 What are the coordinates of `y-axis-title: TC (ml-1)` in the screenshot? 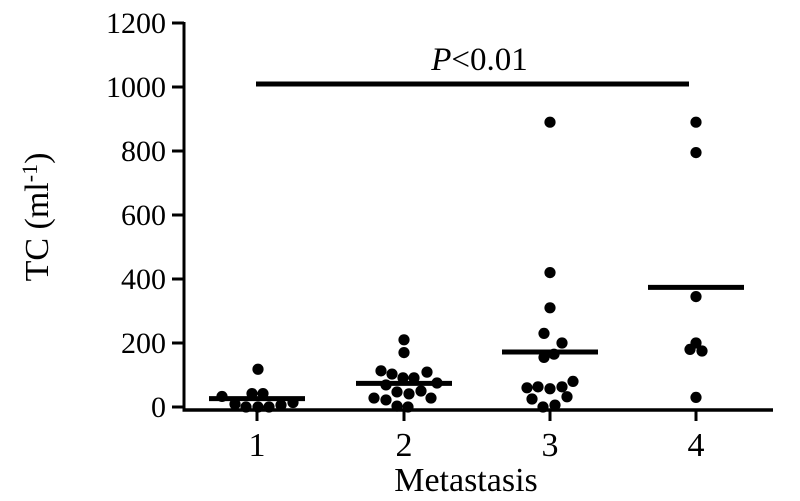 It's located at (36, 217).